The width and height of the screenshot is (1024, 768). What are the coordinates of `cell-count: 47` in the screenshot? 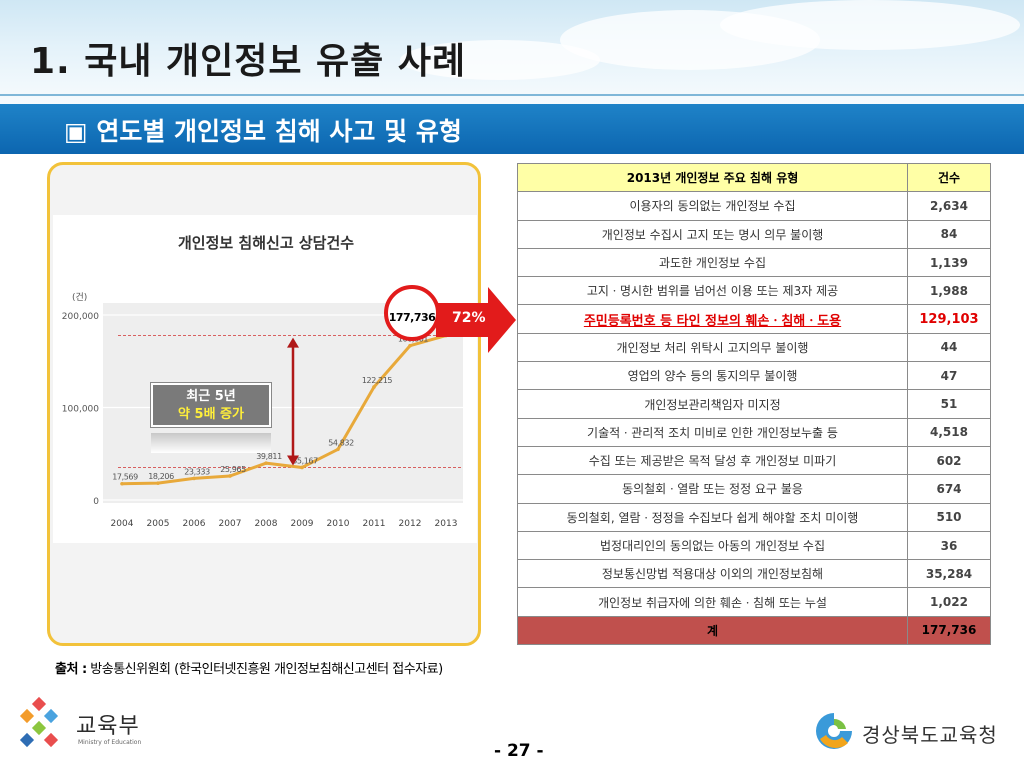 It's located at (949, 376).